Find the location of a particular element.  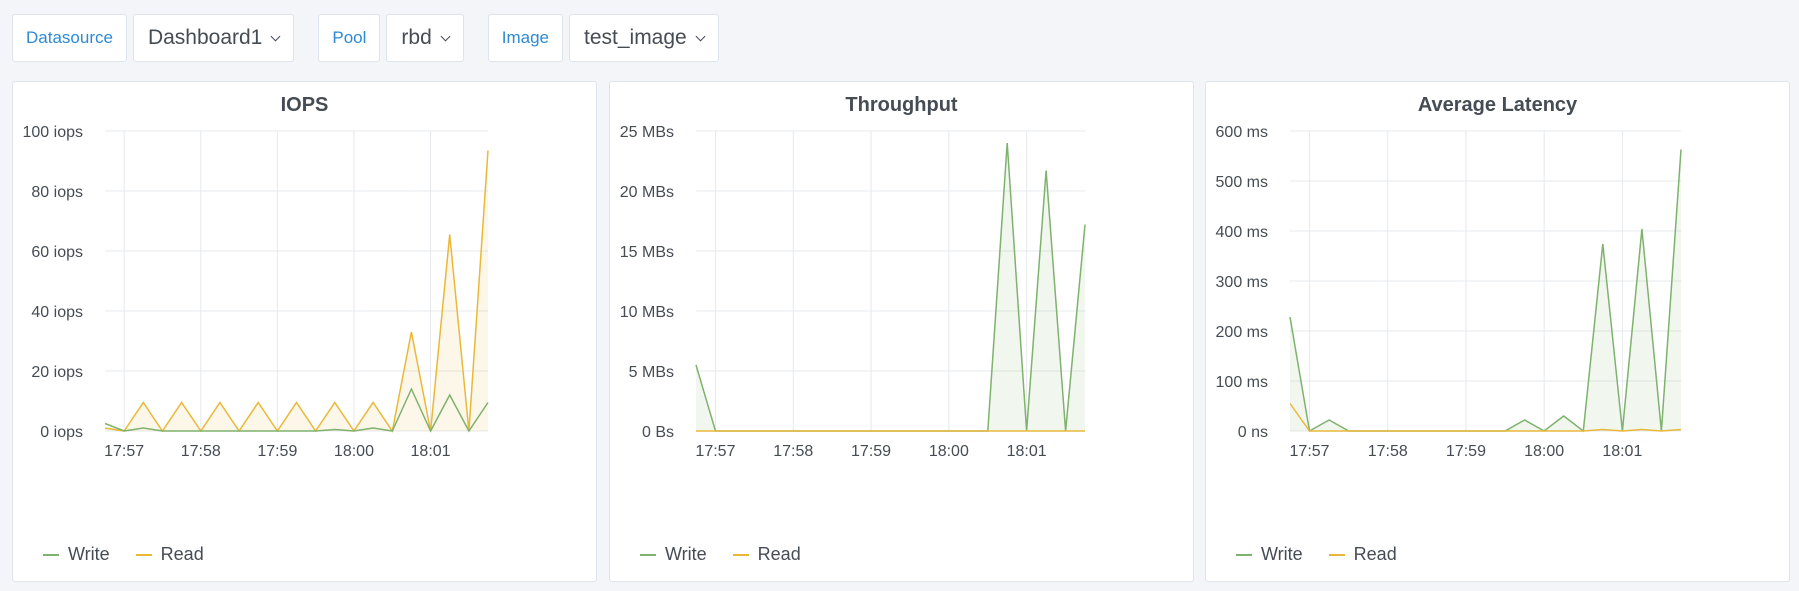

panel-title: IOPS is located at coordinates (304, 105).